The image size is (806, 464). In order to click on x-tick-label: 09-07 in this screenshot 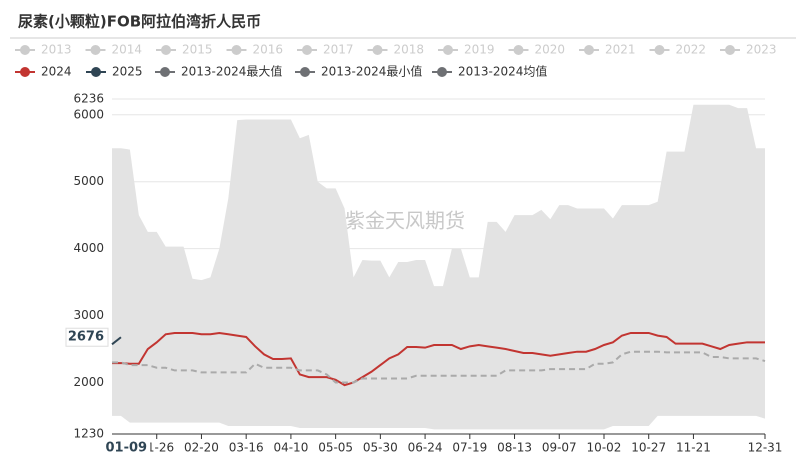, I will do `click(559, 448)`.